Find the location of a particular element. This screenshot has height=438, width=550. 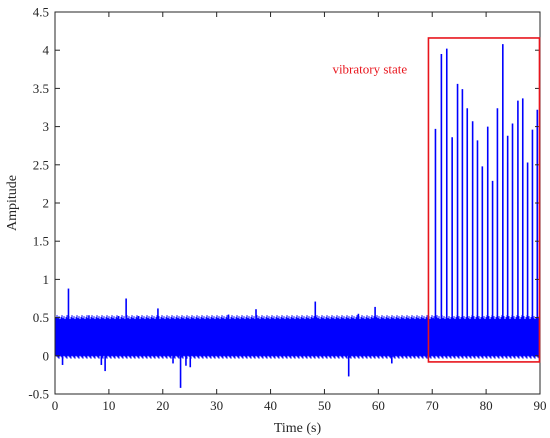

x-tick-label: 60 is located at coordinates (378, 405).